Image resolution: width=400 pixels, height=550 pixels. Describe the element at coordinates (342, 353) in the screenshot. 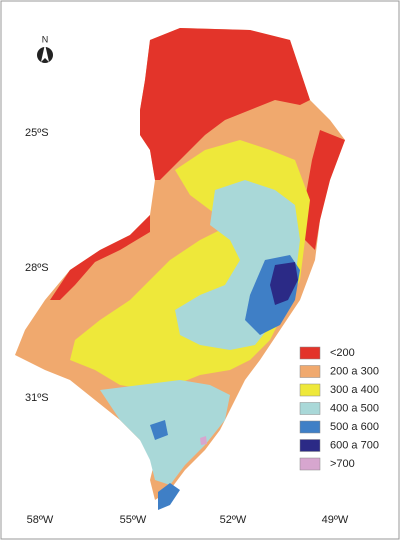

I see `legend-label: <200` at that location.